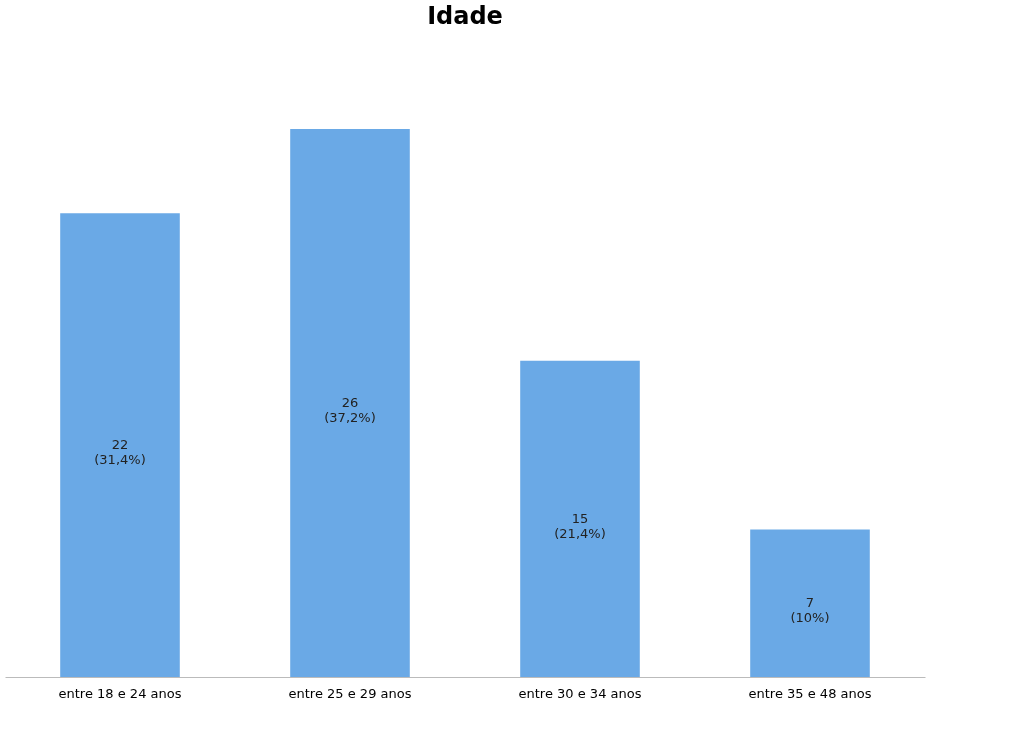  Describe the element at coordinates (810, 610) in the screenshot. I see `data-label: 7 (10%)` at that location.